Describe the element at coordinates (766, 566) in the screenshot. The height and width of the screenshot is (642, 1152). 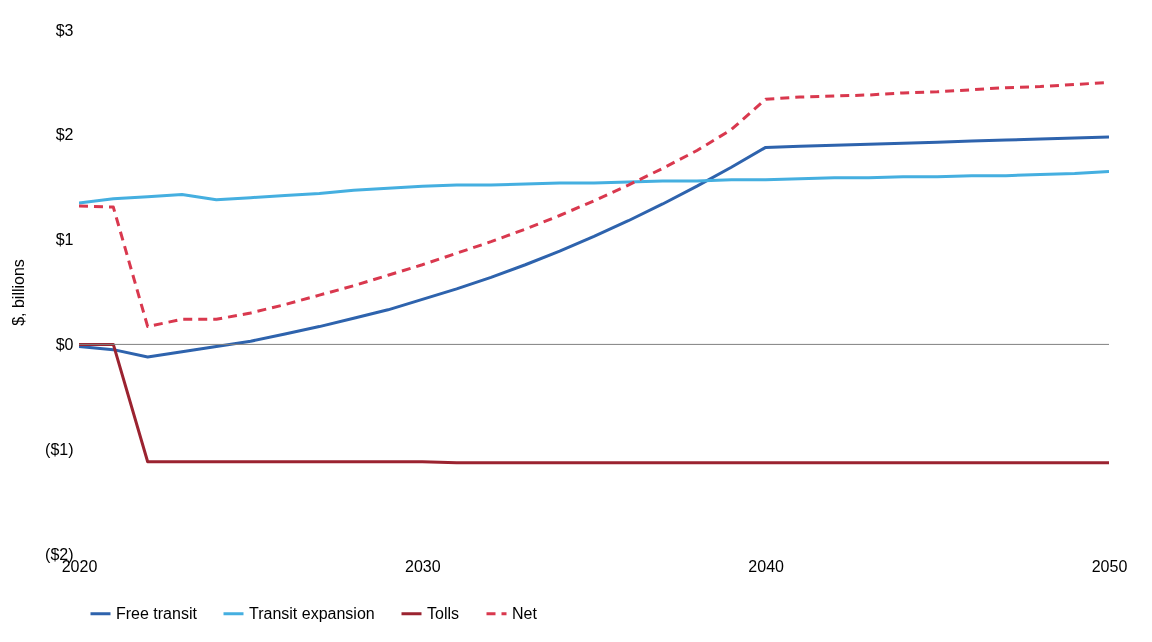
I see `x-tick-label: 2040` at that location.